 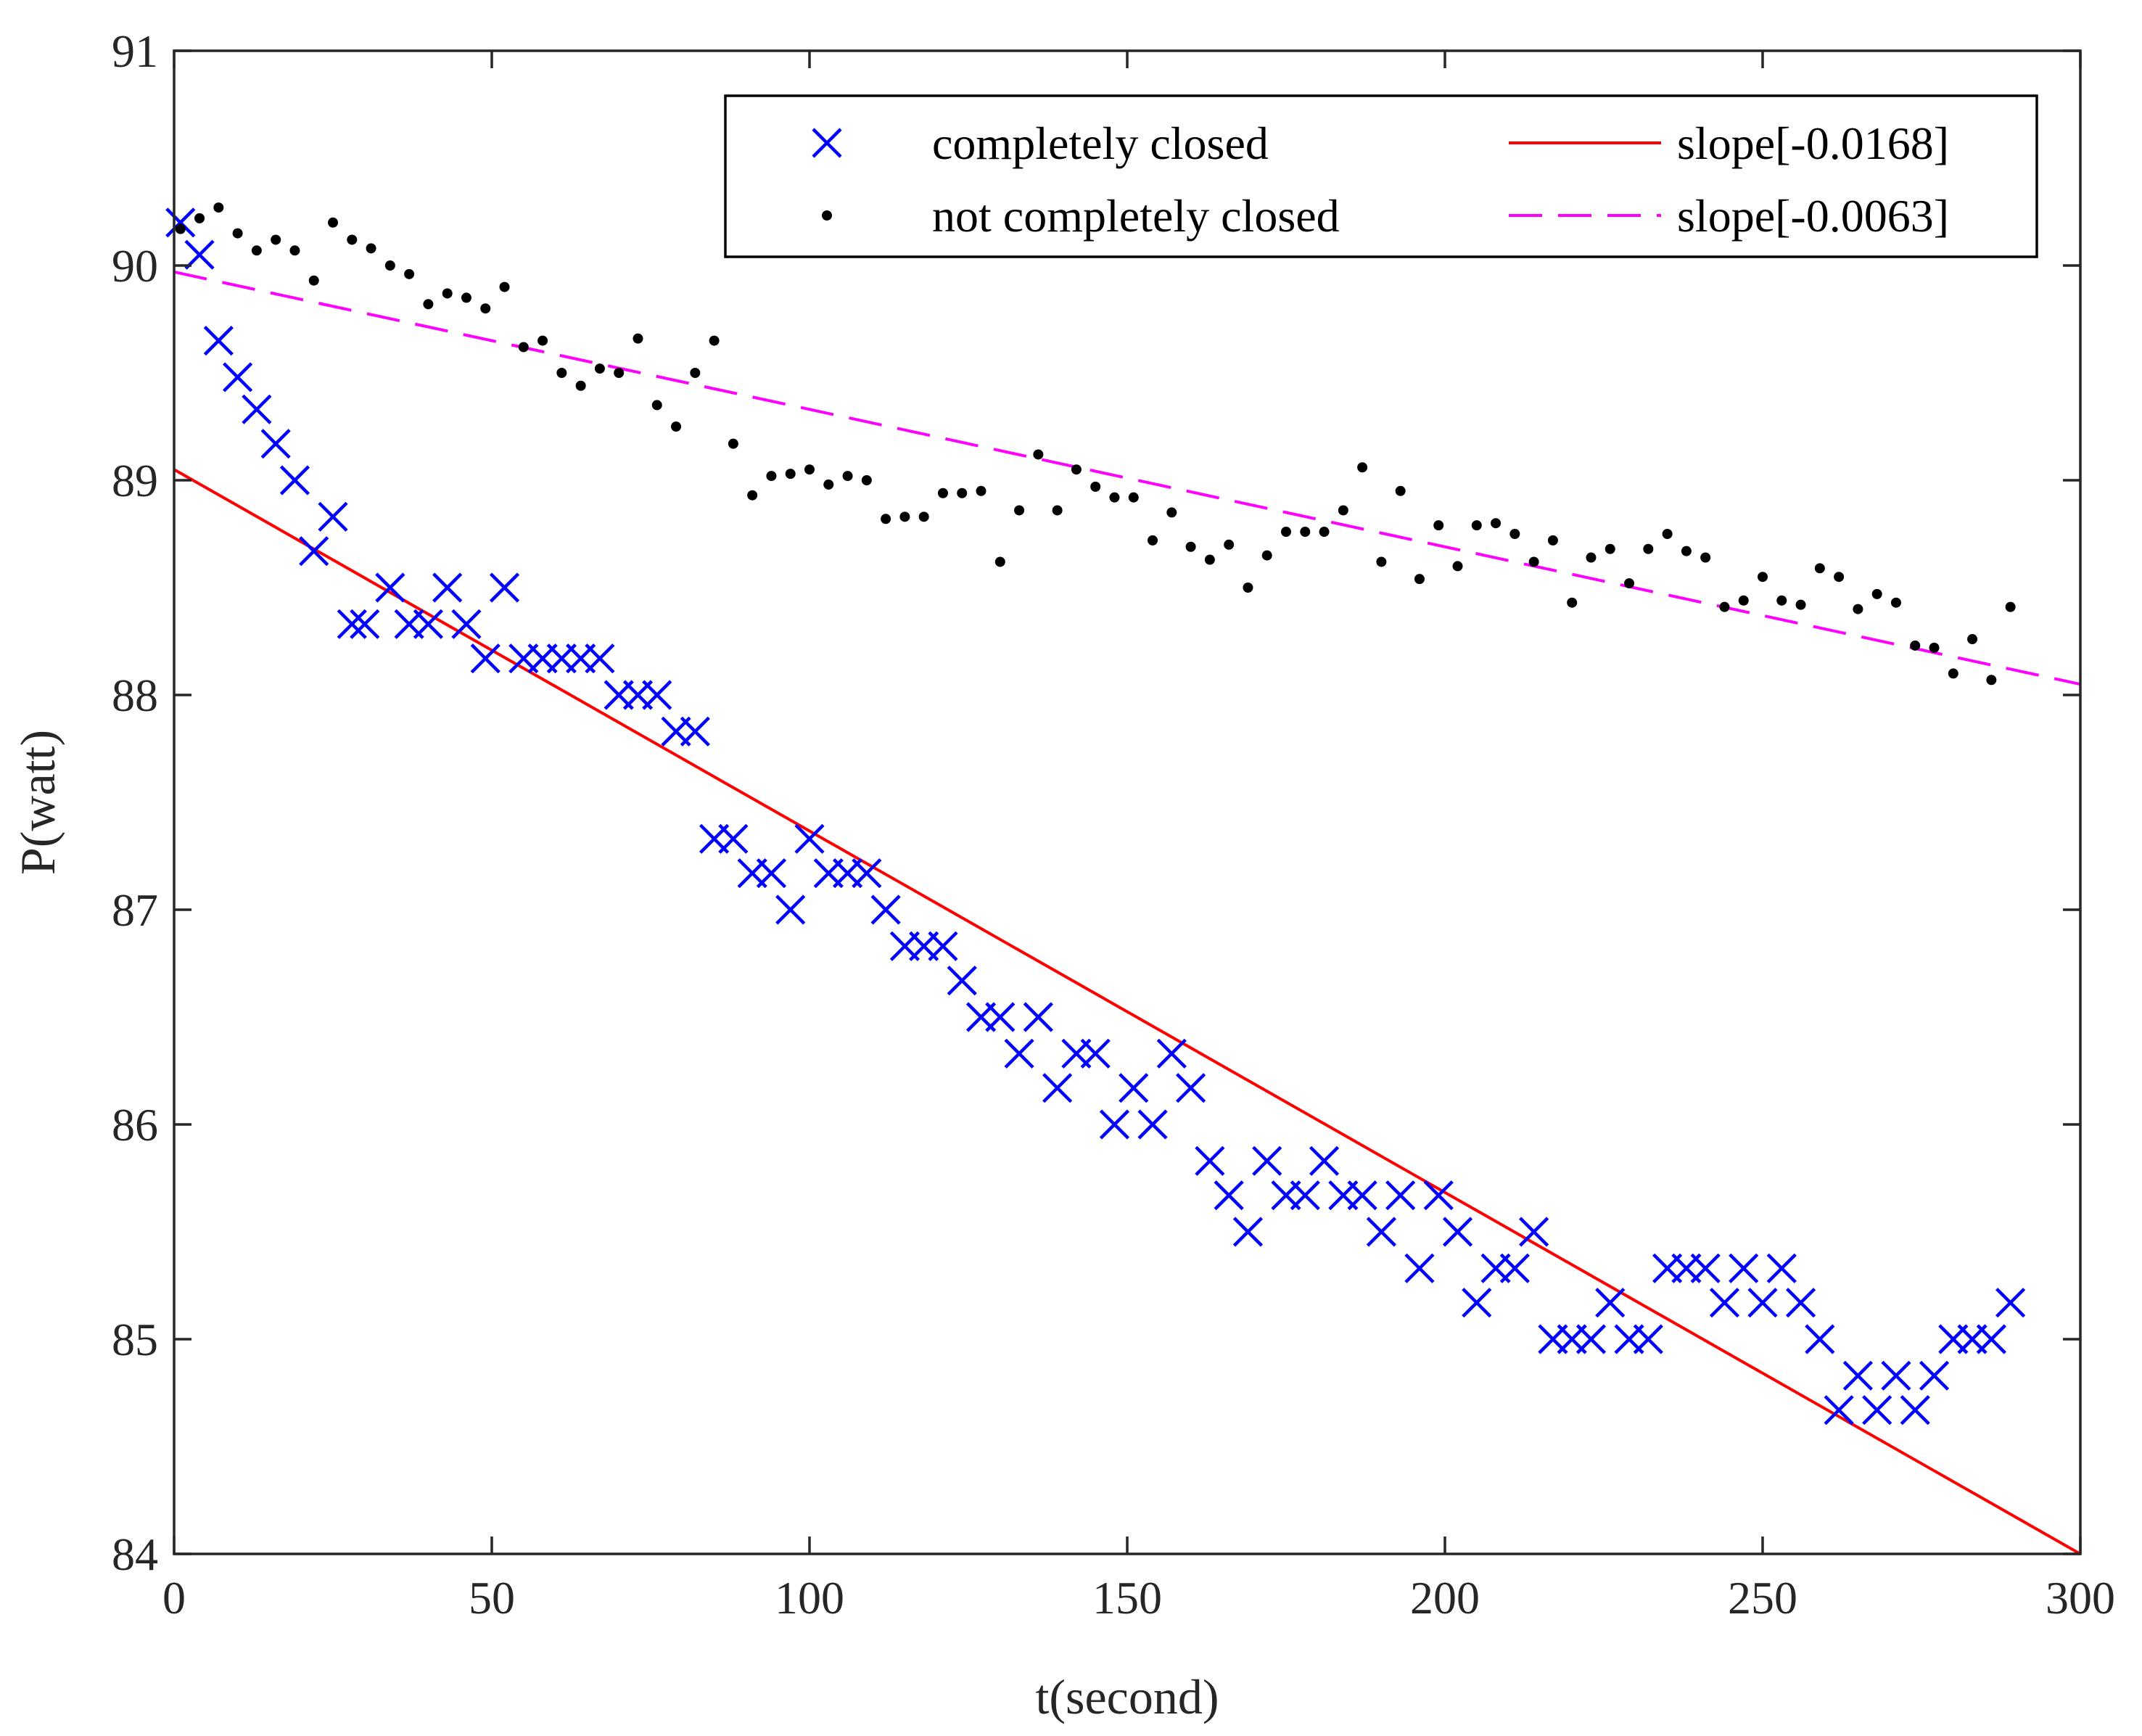 What do you see at coordinates (37, 802) in the screenshot?
I see `y-axis-title: P(watt)` at bounding box center [37, 802].